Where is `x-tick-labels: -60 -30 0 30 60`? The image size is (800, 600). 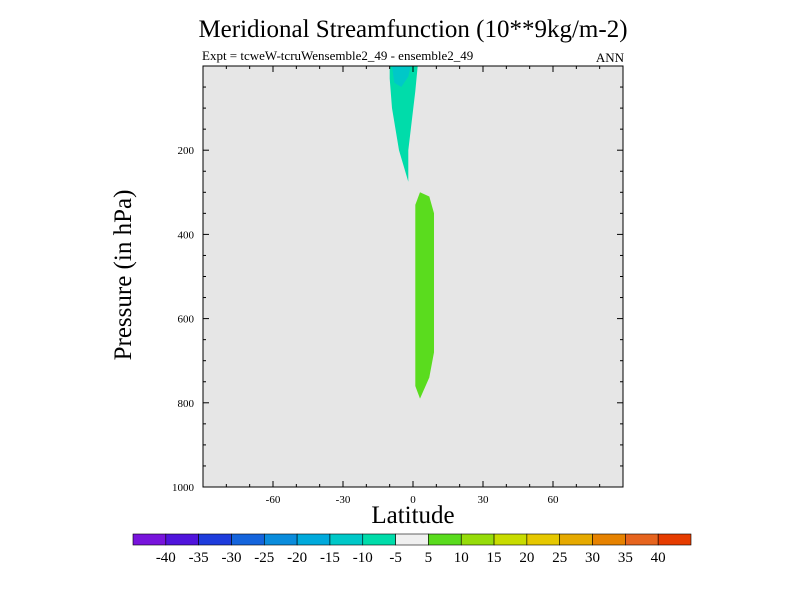
x-tick-labels: -60 -30 0 30 60 is located at coordinates (412, 500).